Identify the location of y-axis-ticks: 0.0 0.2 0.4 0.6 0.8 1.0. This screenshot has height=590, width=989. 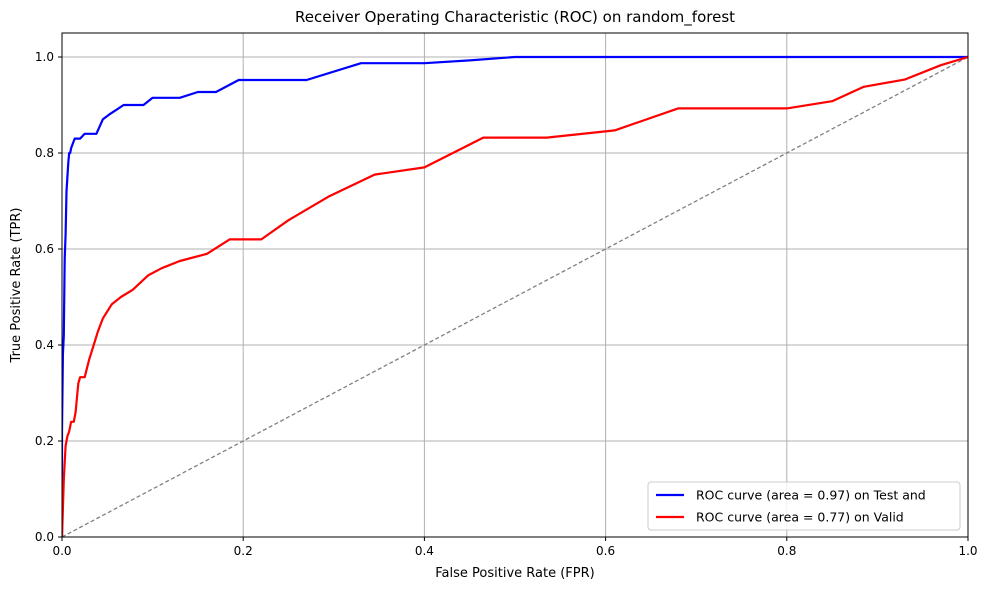
(48, 297).